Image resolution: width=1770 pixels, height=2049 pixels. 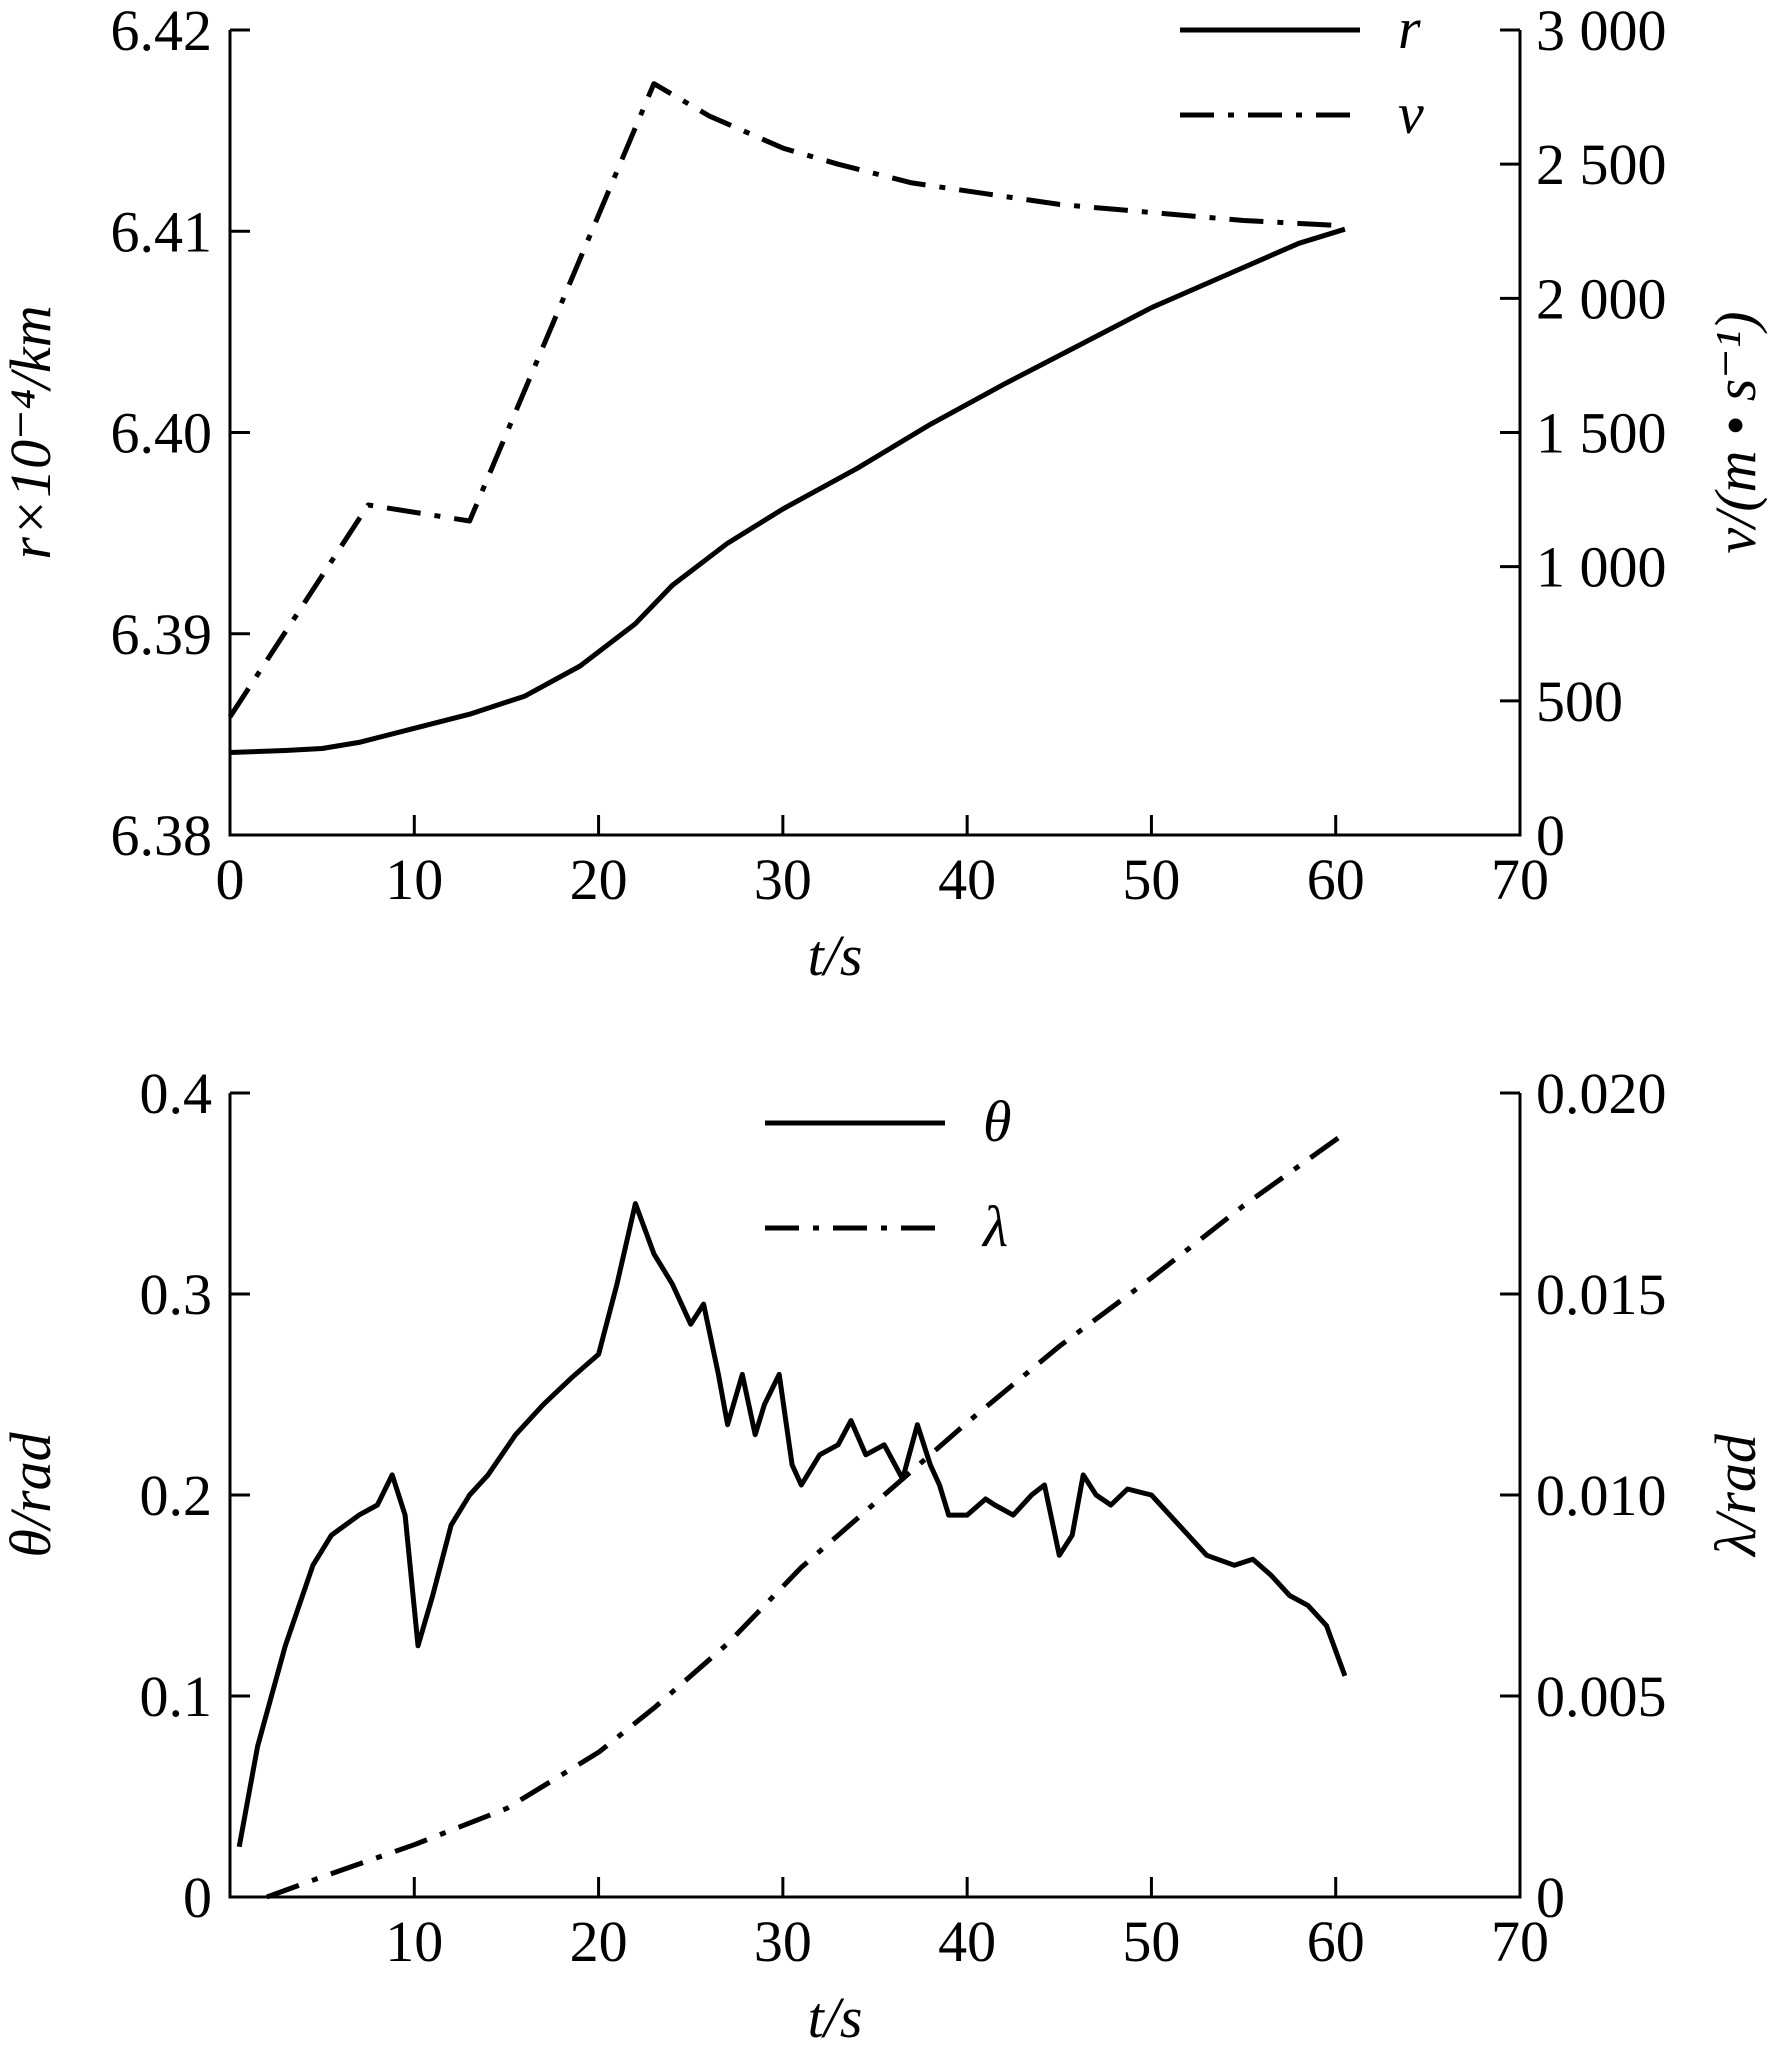 What do you see at coordinates (1601, 298) in the screenshot?
I see `y-right-tick-label: 2 000` at bounding box center [1601, 298].